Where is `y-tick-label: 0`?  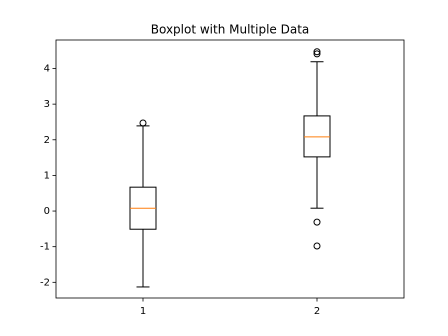
y-tick-label: 0 is located at coordinates (47, 211).